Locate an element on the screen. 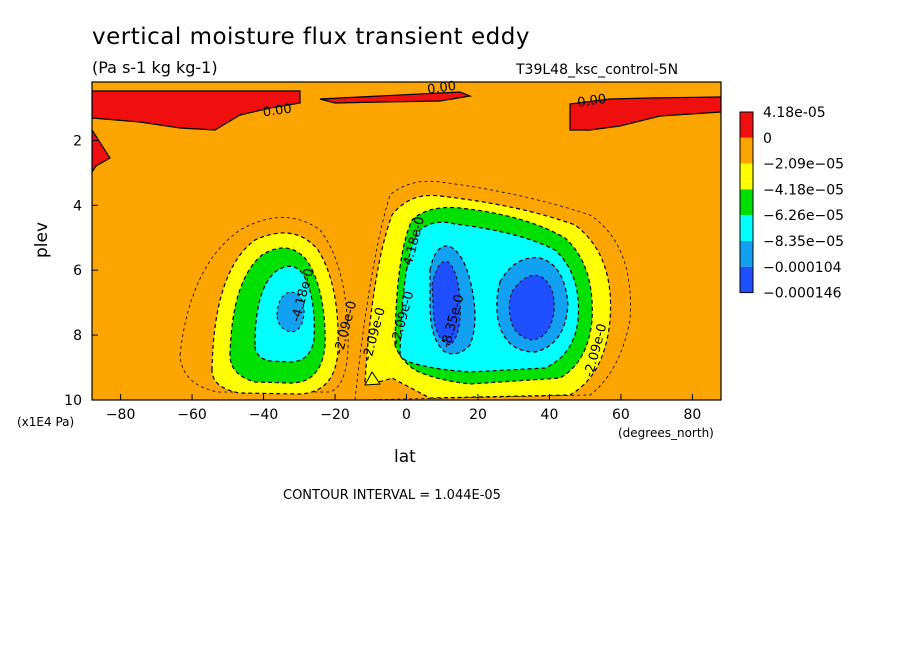 The width and height of the screenshot is (904, 654). x-axis-label: lat is located at coordinates (405, 457).